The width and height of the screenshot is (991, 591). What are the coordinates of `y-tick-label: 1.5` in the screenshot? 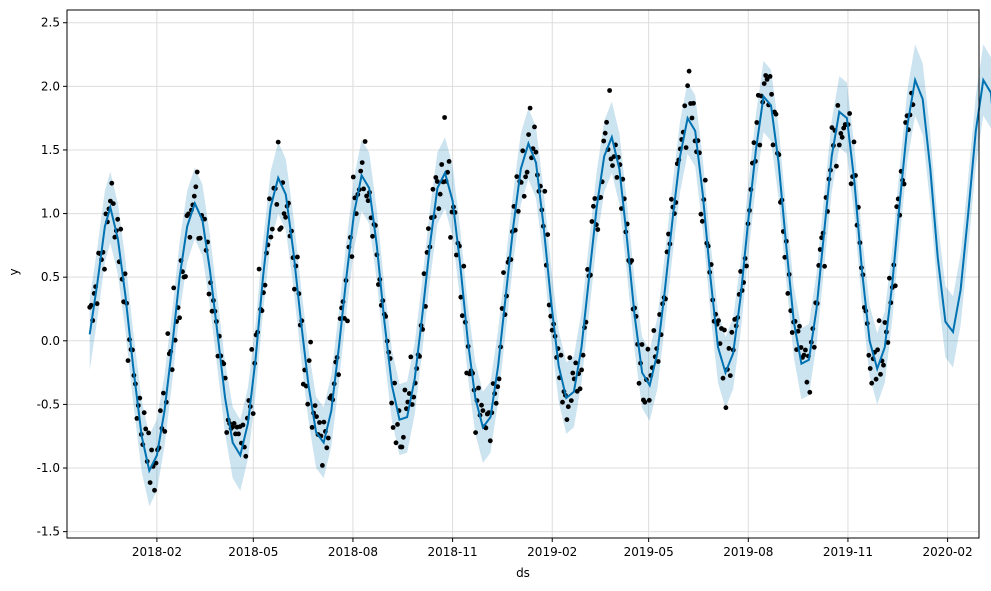 It's located at (50, 150).